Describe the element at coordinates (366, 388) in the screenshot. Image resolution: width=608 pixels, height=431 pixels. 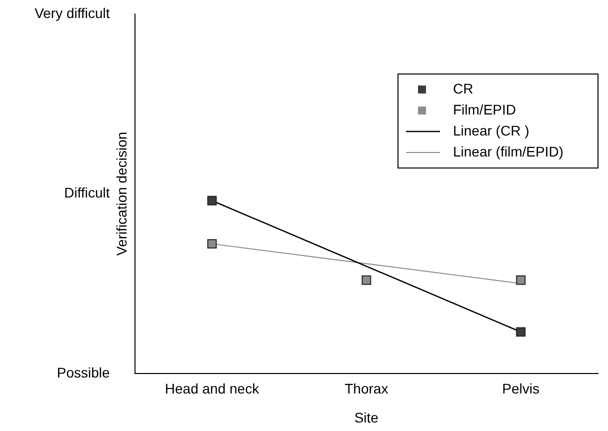
I see `x-tick-label: Thorax` at that location.